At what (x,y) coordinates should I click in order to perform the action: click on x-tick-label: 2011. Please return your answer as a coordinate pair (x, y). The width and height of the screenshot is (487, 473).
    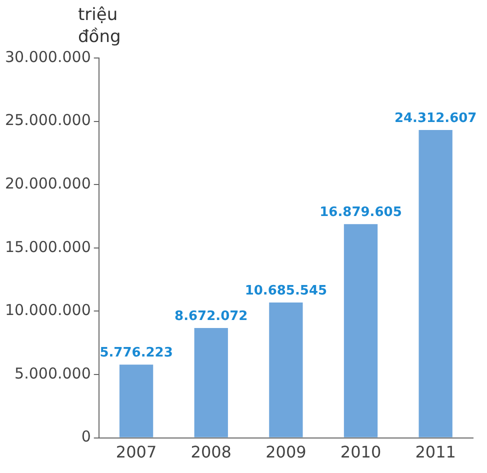
    Looking at the image, I should click on (435, 452).